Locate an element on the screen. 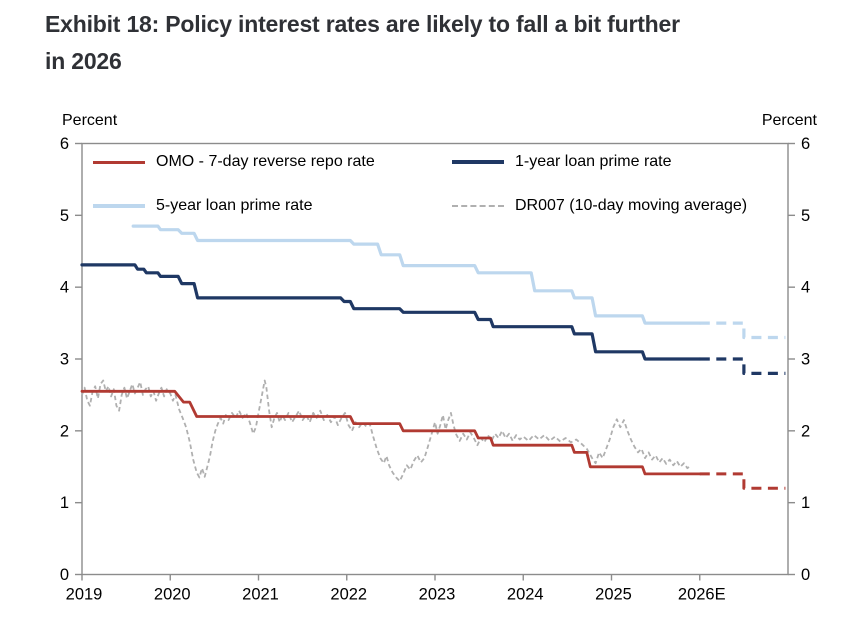 The width and height of the screenshot is (842, 626). y-tick-label-right: 0 is located at coordinates (805, 575).